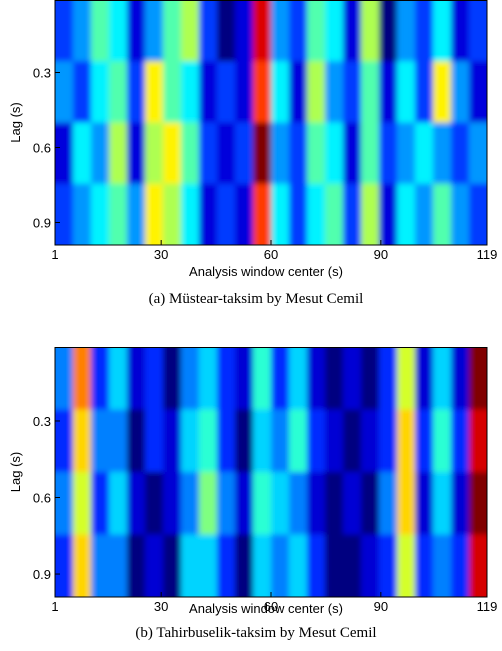 The height and width of the screenshot is (651, 502). Describe the element at coordinates (271, 606) in the screenshot. I see `x-tick-label: 60` at that location.